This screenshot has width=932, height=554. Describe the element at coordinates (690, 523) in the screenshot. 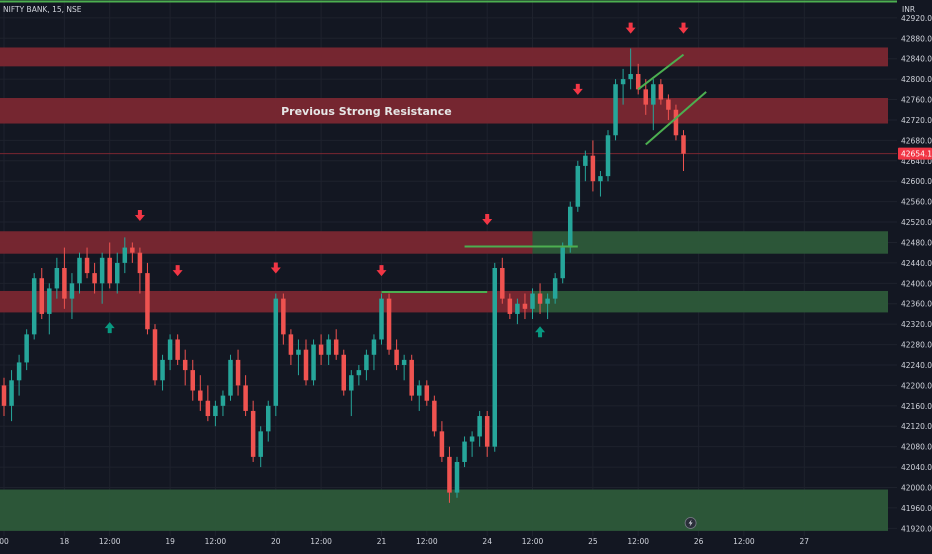

I see `lightning-glyph` at that location.